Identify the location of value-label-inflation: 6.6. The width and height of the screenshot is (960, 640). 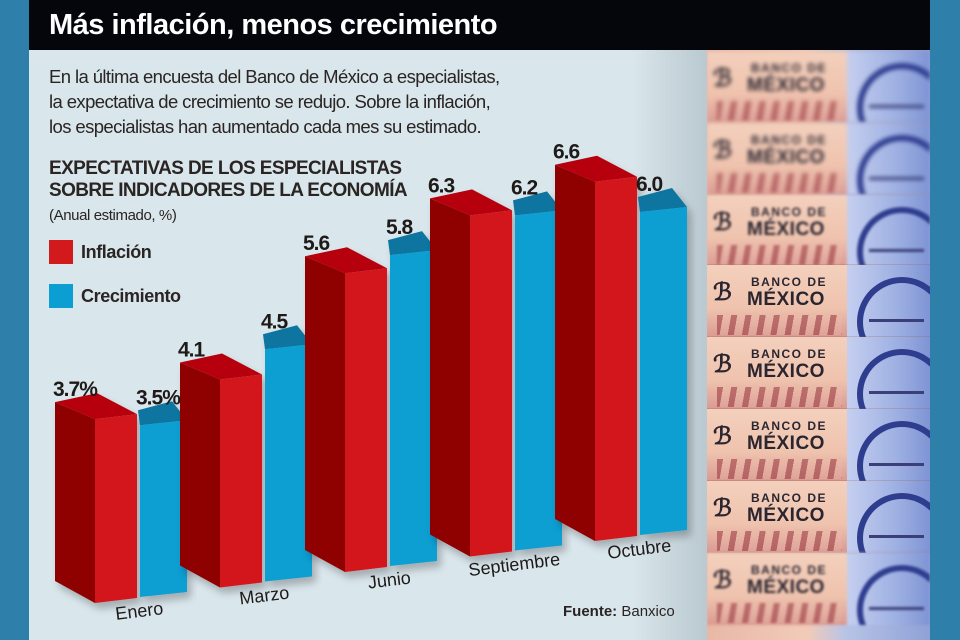
(566, 152).